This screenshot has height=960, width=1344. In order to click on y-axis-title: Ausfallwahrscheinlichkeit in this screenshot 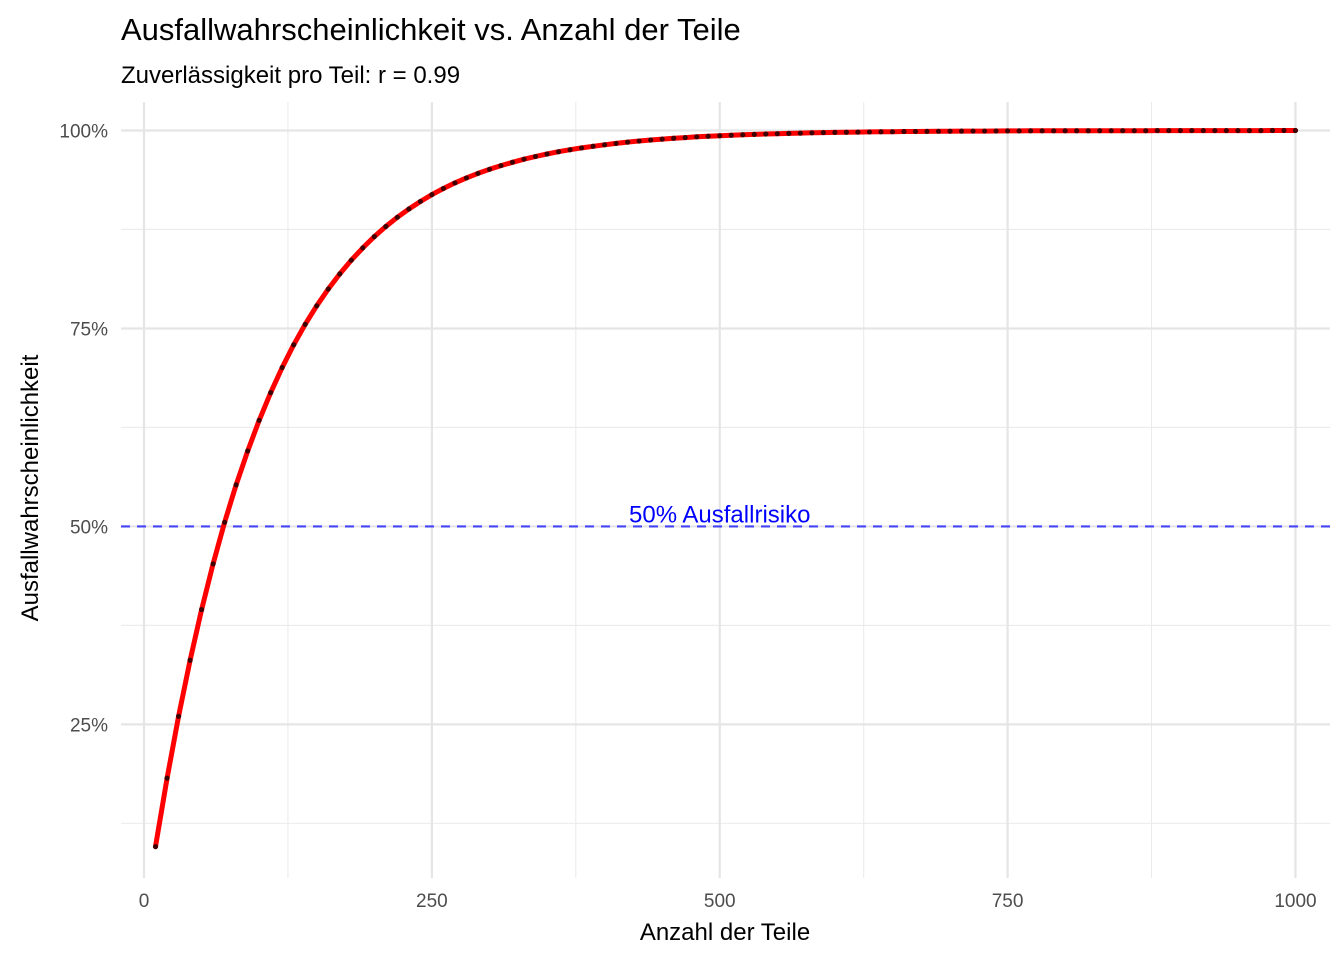, I will do `click(30, 487)`.